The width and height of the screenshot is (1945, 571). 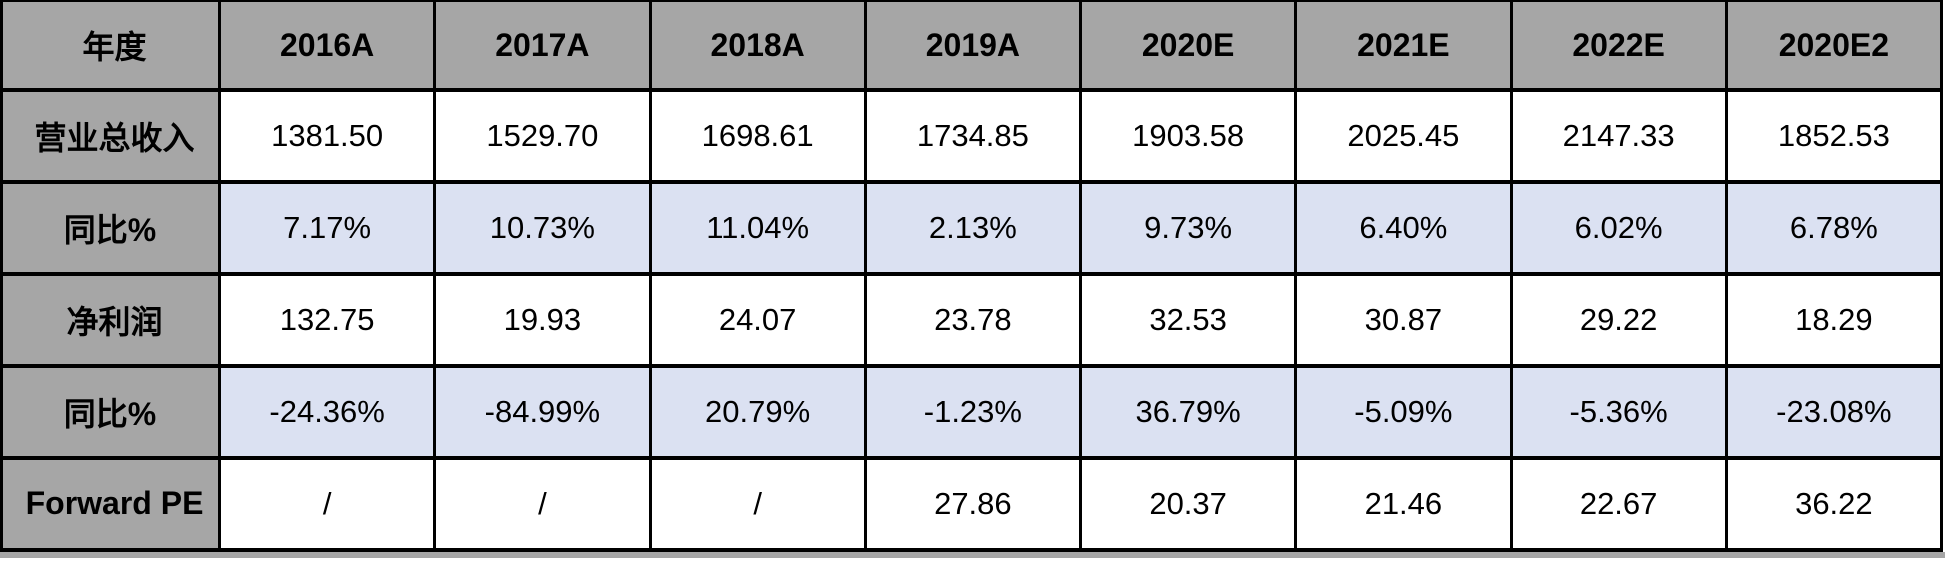 What do you see at coordinates (757, 412) in the screenshot?
I see `cell-r3-c2: 20.79%` at bounding box center [757, 412].